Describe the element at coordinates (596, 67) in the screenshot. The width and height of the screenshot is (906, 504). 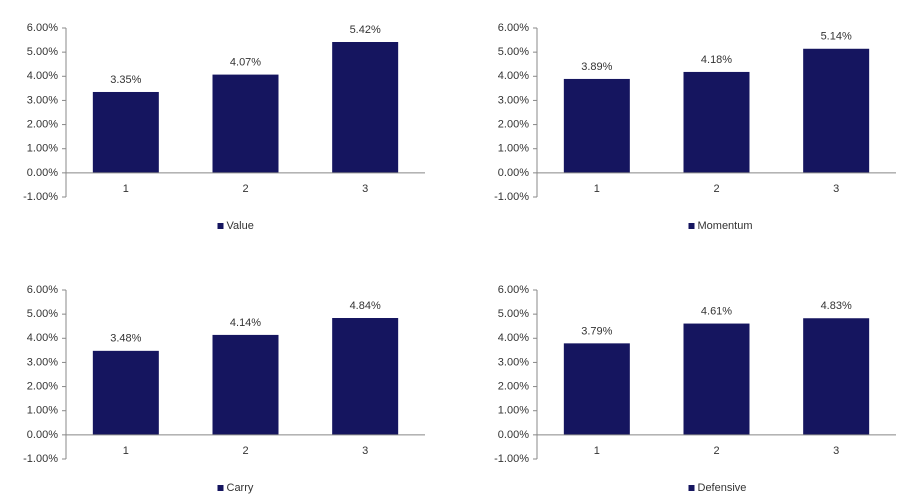
I see `value-label: 3.89%` at that location.